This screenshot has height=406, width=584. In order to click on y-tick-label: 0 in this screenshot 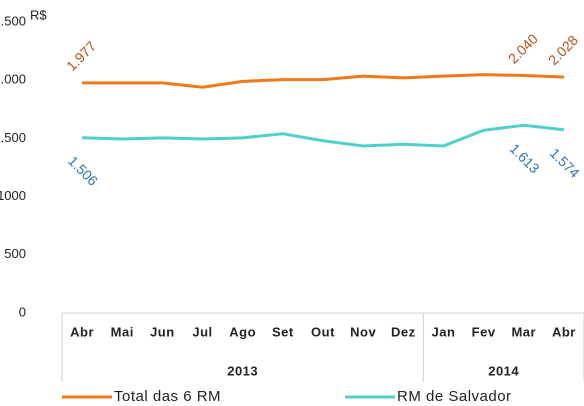, I will do `click(22, 311)`.